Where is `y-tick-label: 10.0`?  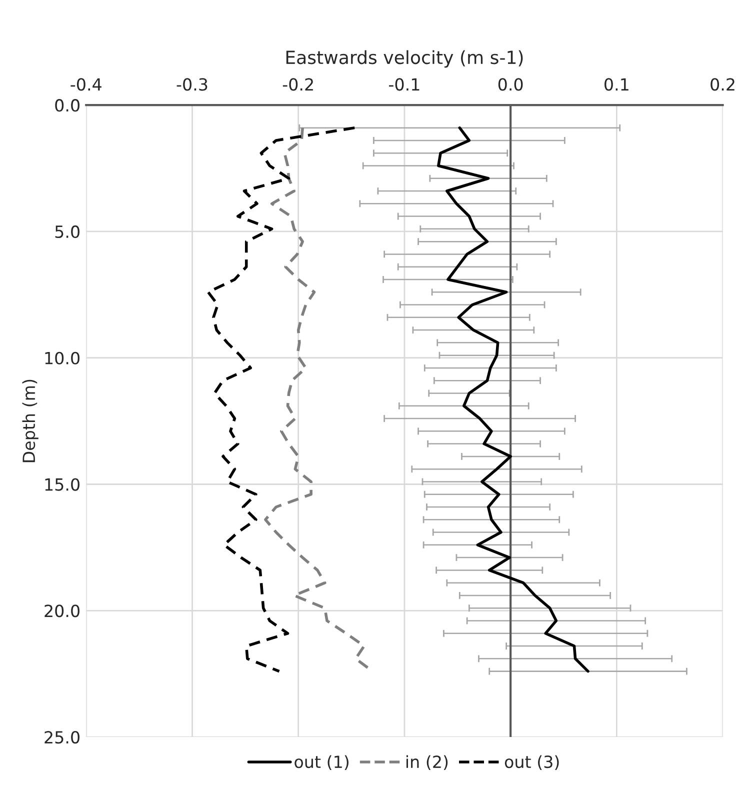
y-tick-label: 10.0 is located at coordinates (62, 358).